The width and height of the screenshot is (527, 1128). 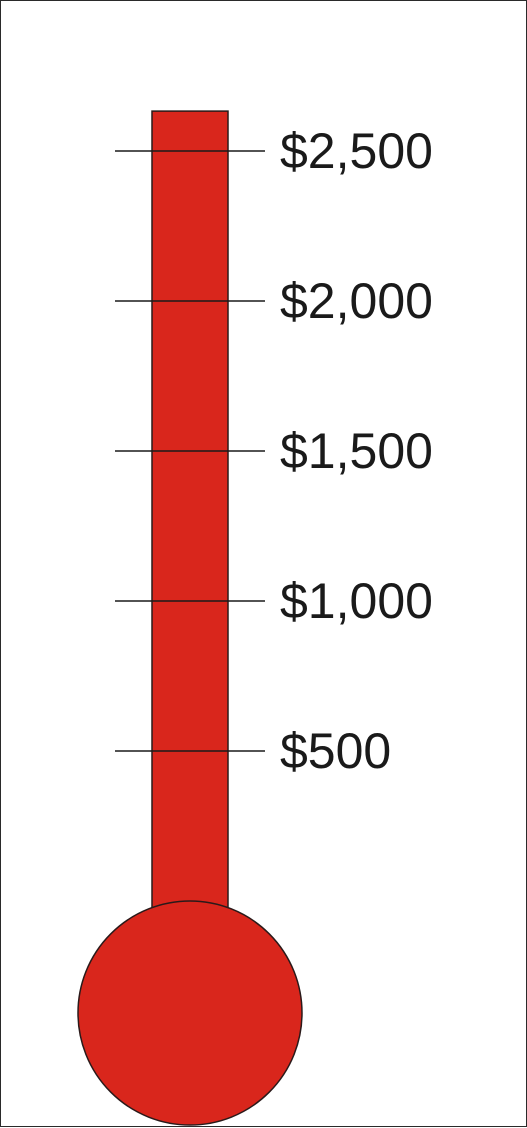 What do you see at coordinates (190, 542) in the screenshot?
I see `thermometer-tube` at bounding box center [190, 542].